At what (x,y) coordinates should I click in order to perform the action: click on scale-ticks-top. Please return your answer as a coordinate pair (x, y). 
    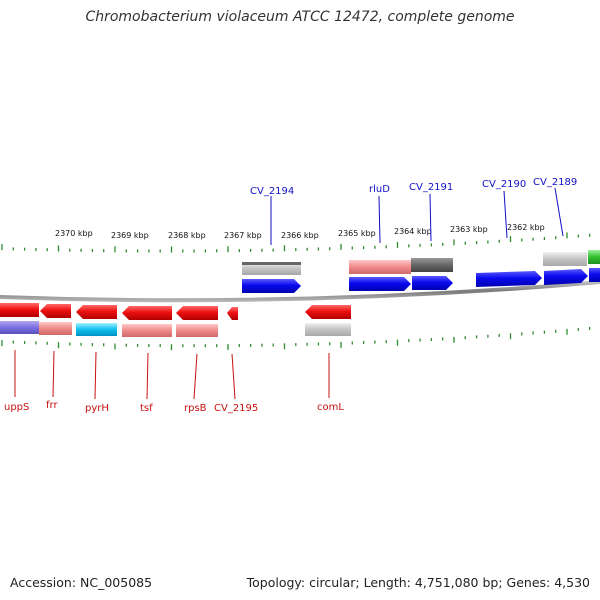
    Looking at the image, I should click on (296, 242).